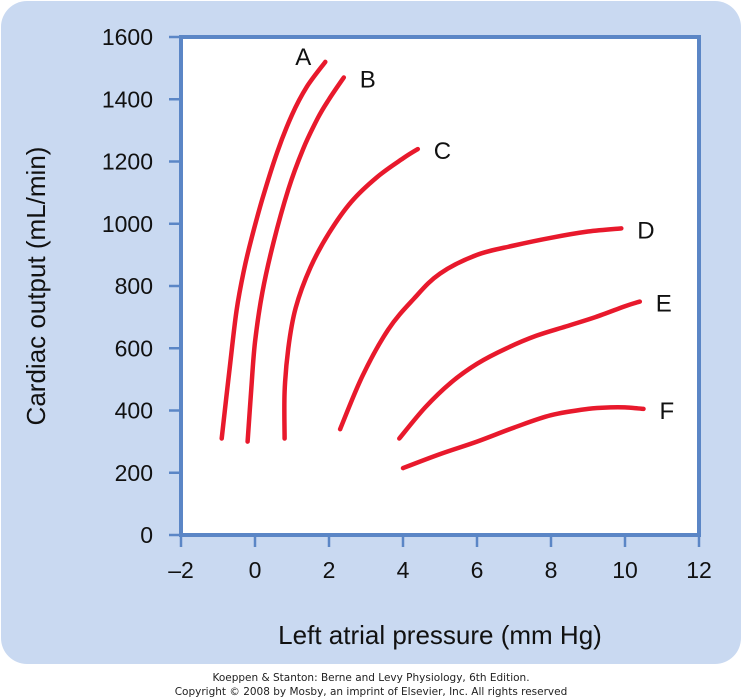 Image resolution: width=742 pixels, height=700 pixels. I want to click on series-line-f, so click(523, 437).